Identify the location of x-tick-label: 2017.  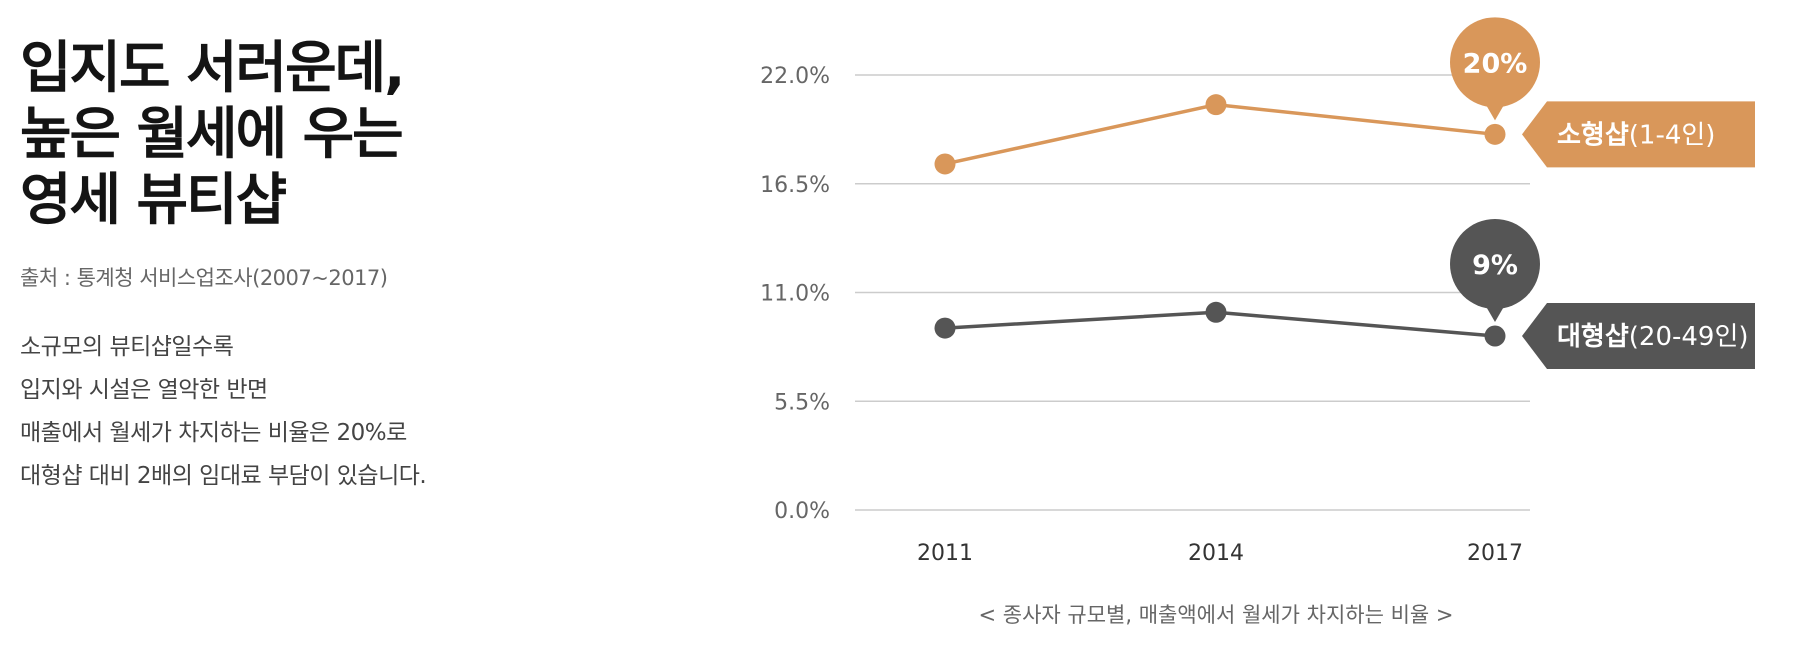
(1495, 553).